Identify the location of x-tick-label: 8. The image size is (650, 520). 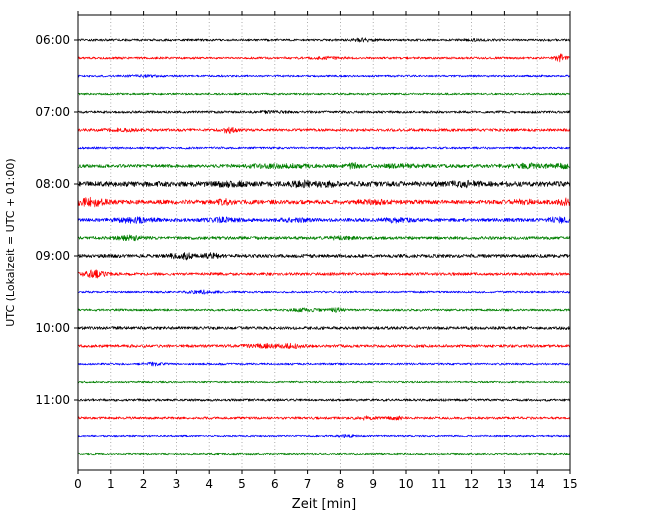
(341, 484).